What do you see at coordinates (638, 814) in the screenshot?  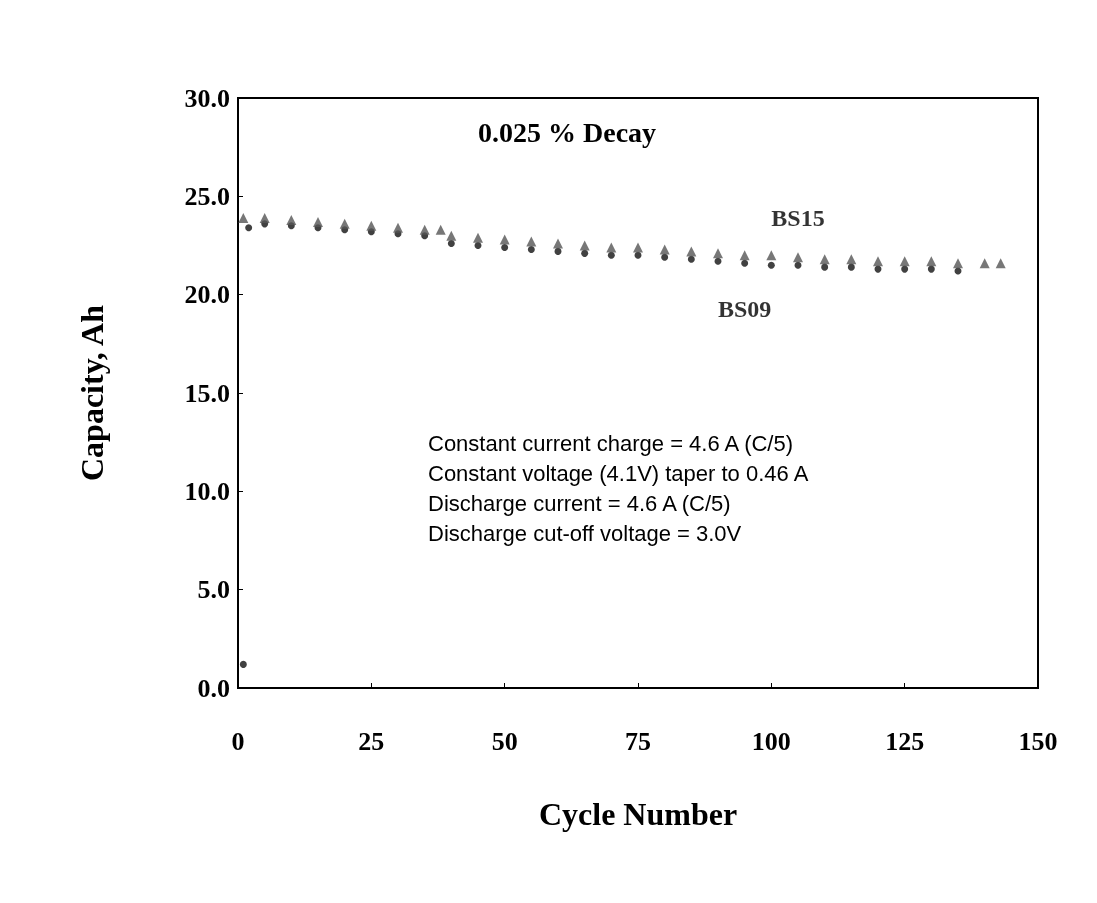 I see `x-axis-title: Cycle Number` at bounding box center [638, 814].